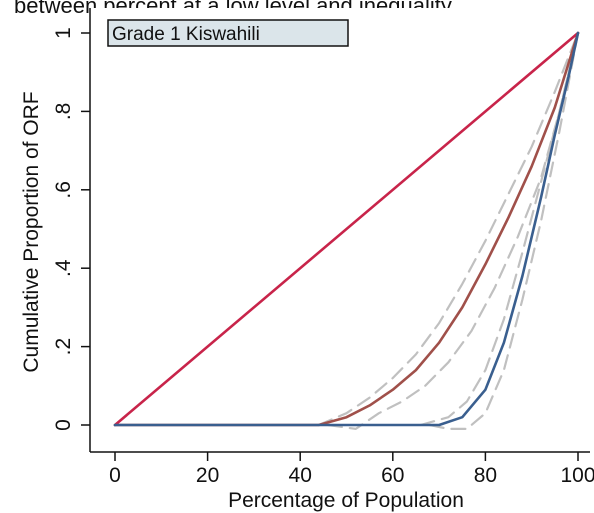 The image size is (594, 513). I want to click on chart-title: Grade 1 Kiswahili, so click(186, 34).